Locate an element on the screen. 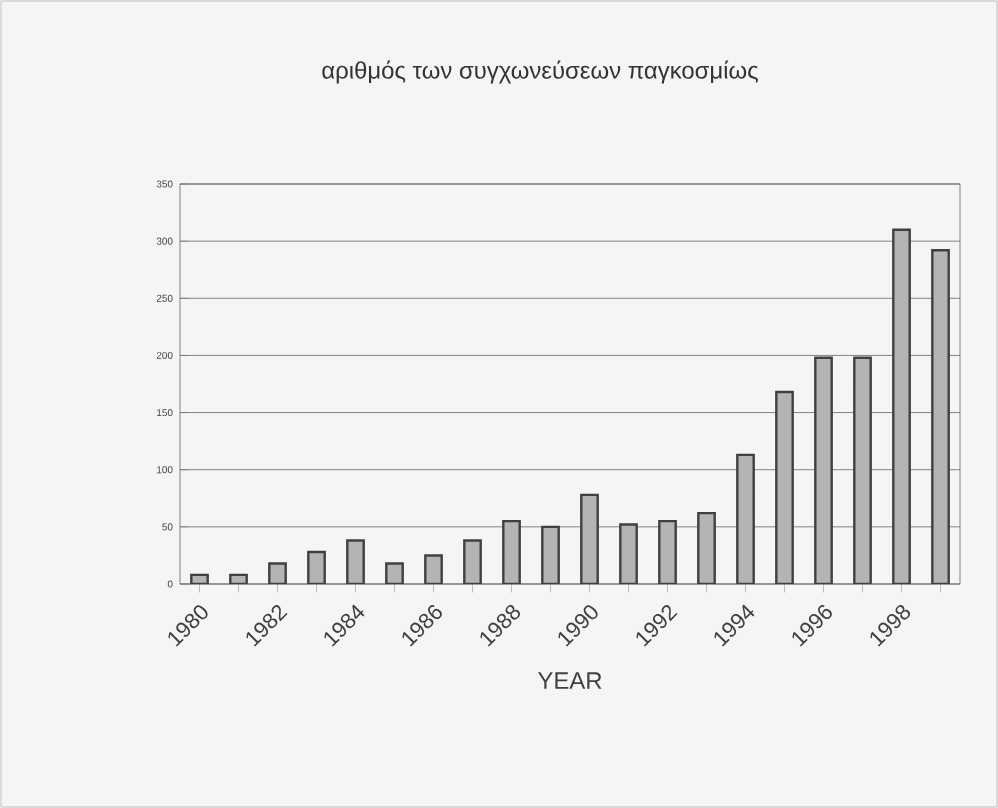  chart-title: αριθμός των συγχωνεύσεων παγκοσμίως is located at coordinates (540, 72).